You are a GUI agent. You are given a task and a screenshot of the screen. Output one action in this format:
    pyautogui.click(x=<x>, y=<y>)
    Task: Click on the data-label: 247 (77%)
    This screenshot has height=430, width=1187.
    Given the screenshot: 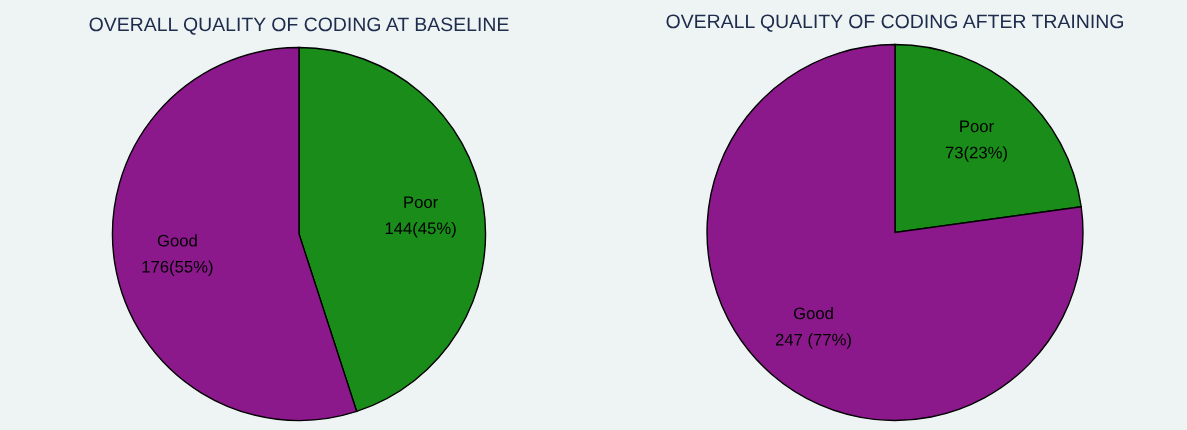 What is the action you would take?
    pyautogui.click(x=813, y=341)
    